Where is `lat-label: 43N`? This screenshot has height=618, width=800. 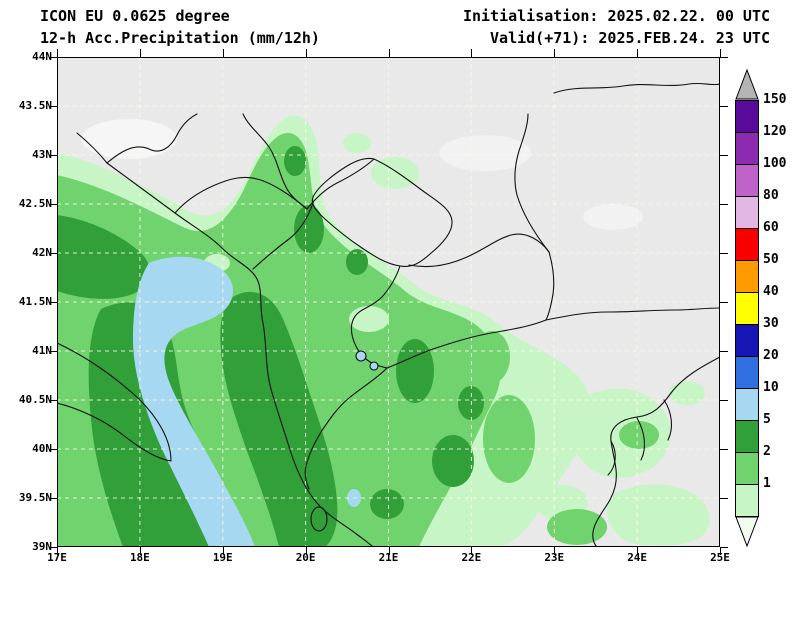
lat-label: 43N is located at coordinates (42, 154).